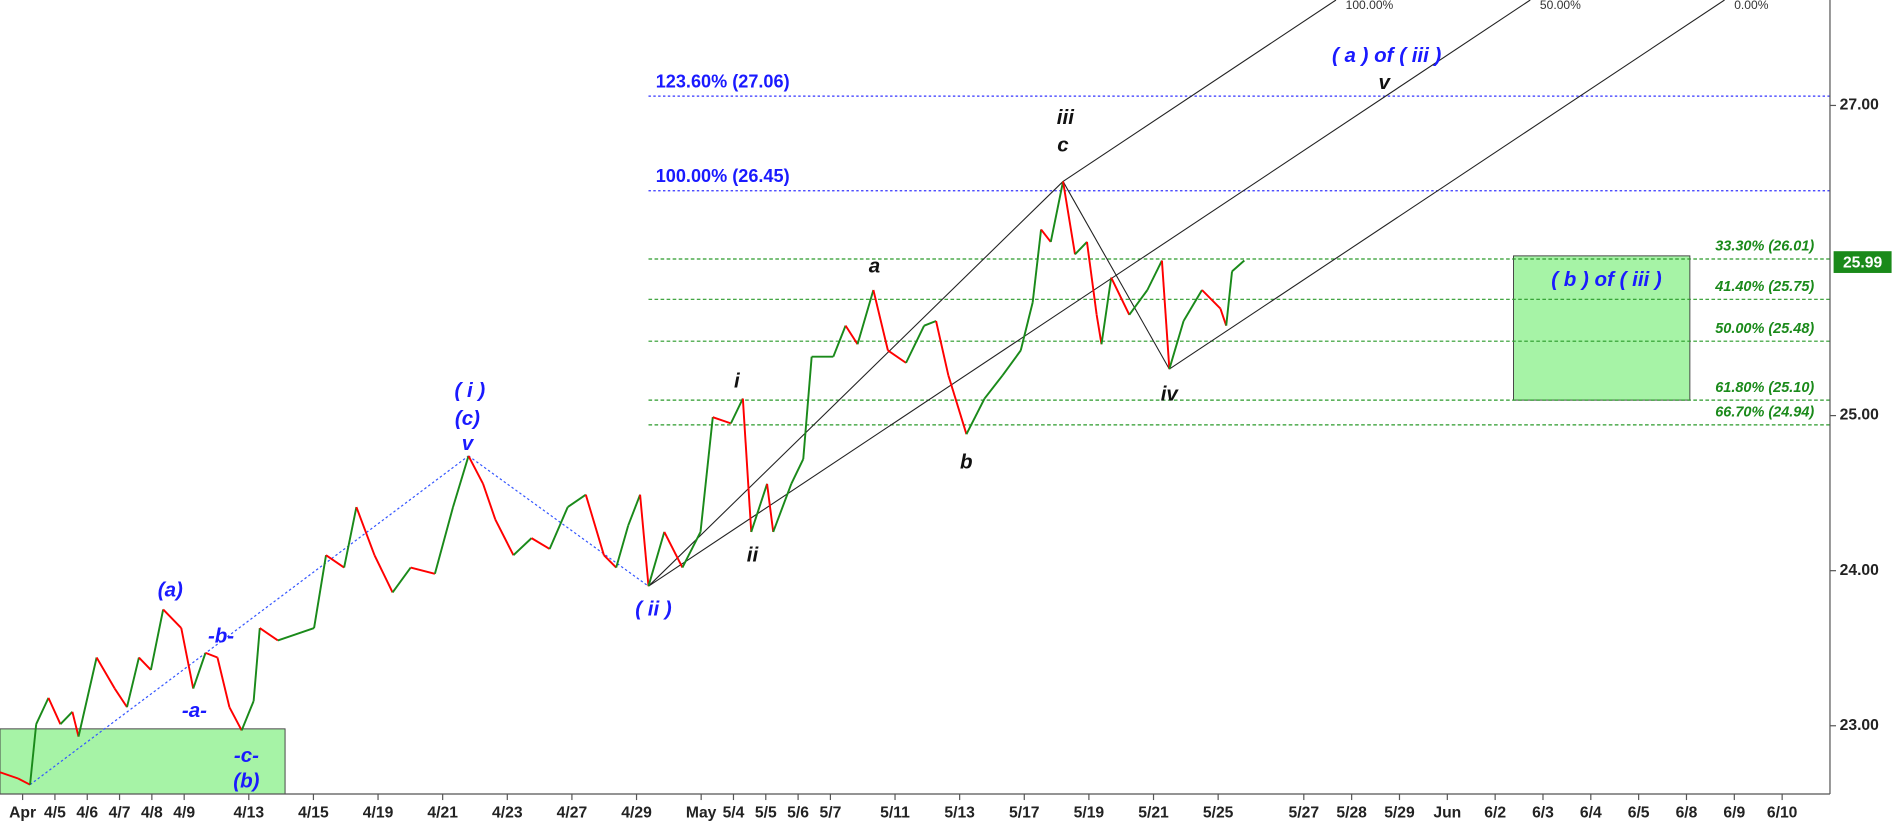  What do you see at coordinates (378, 812) in the screenshot?
I see `x-tick-label: 4/19` at bounding box center [378, 812].